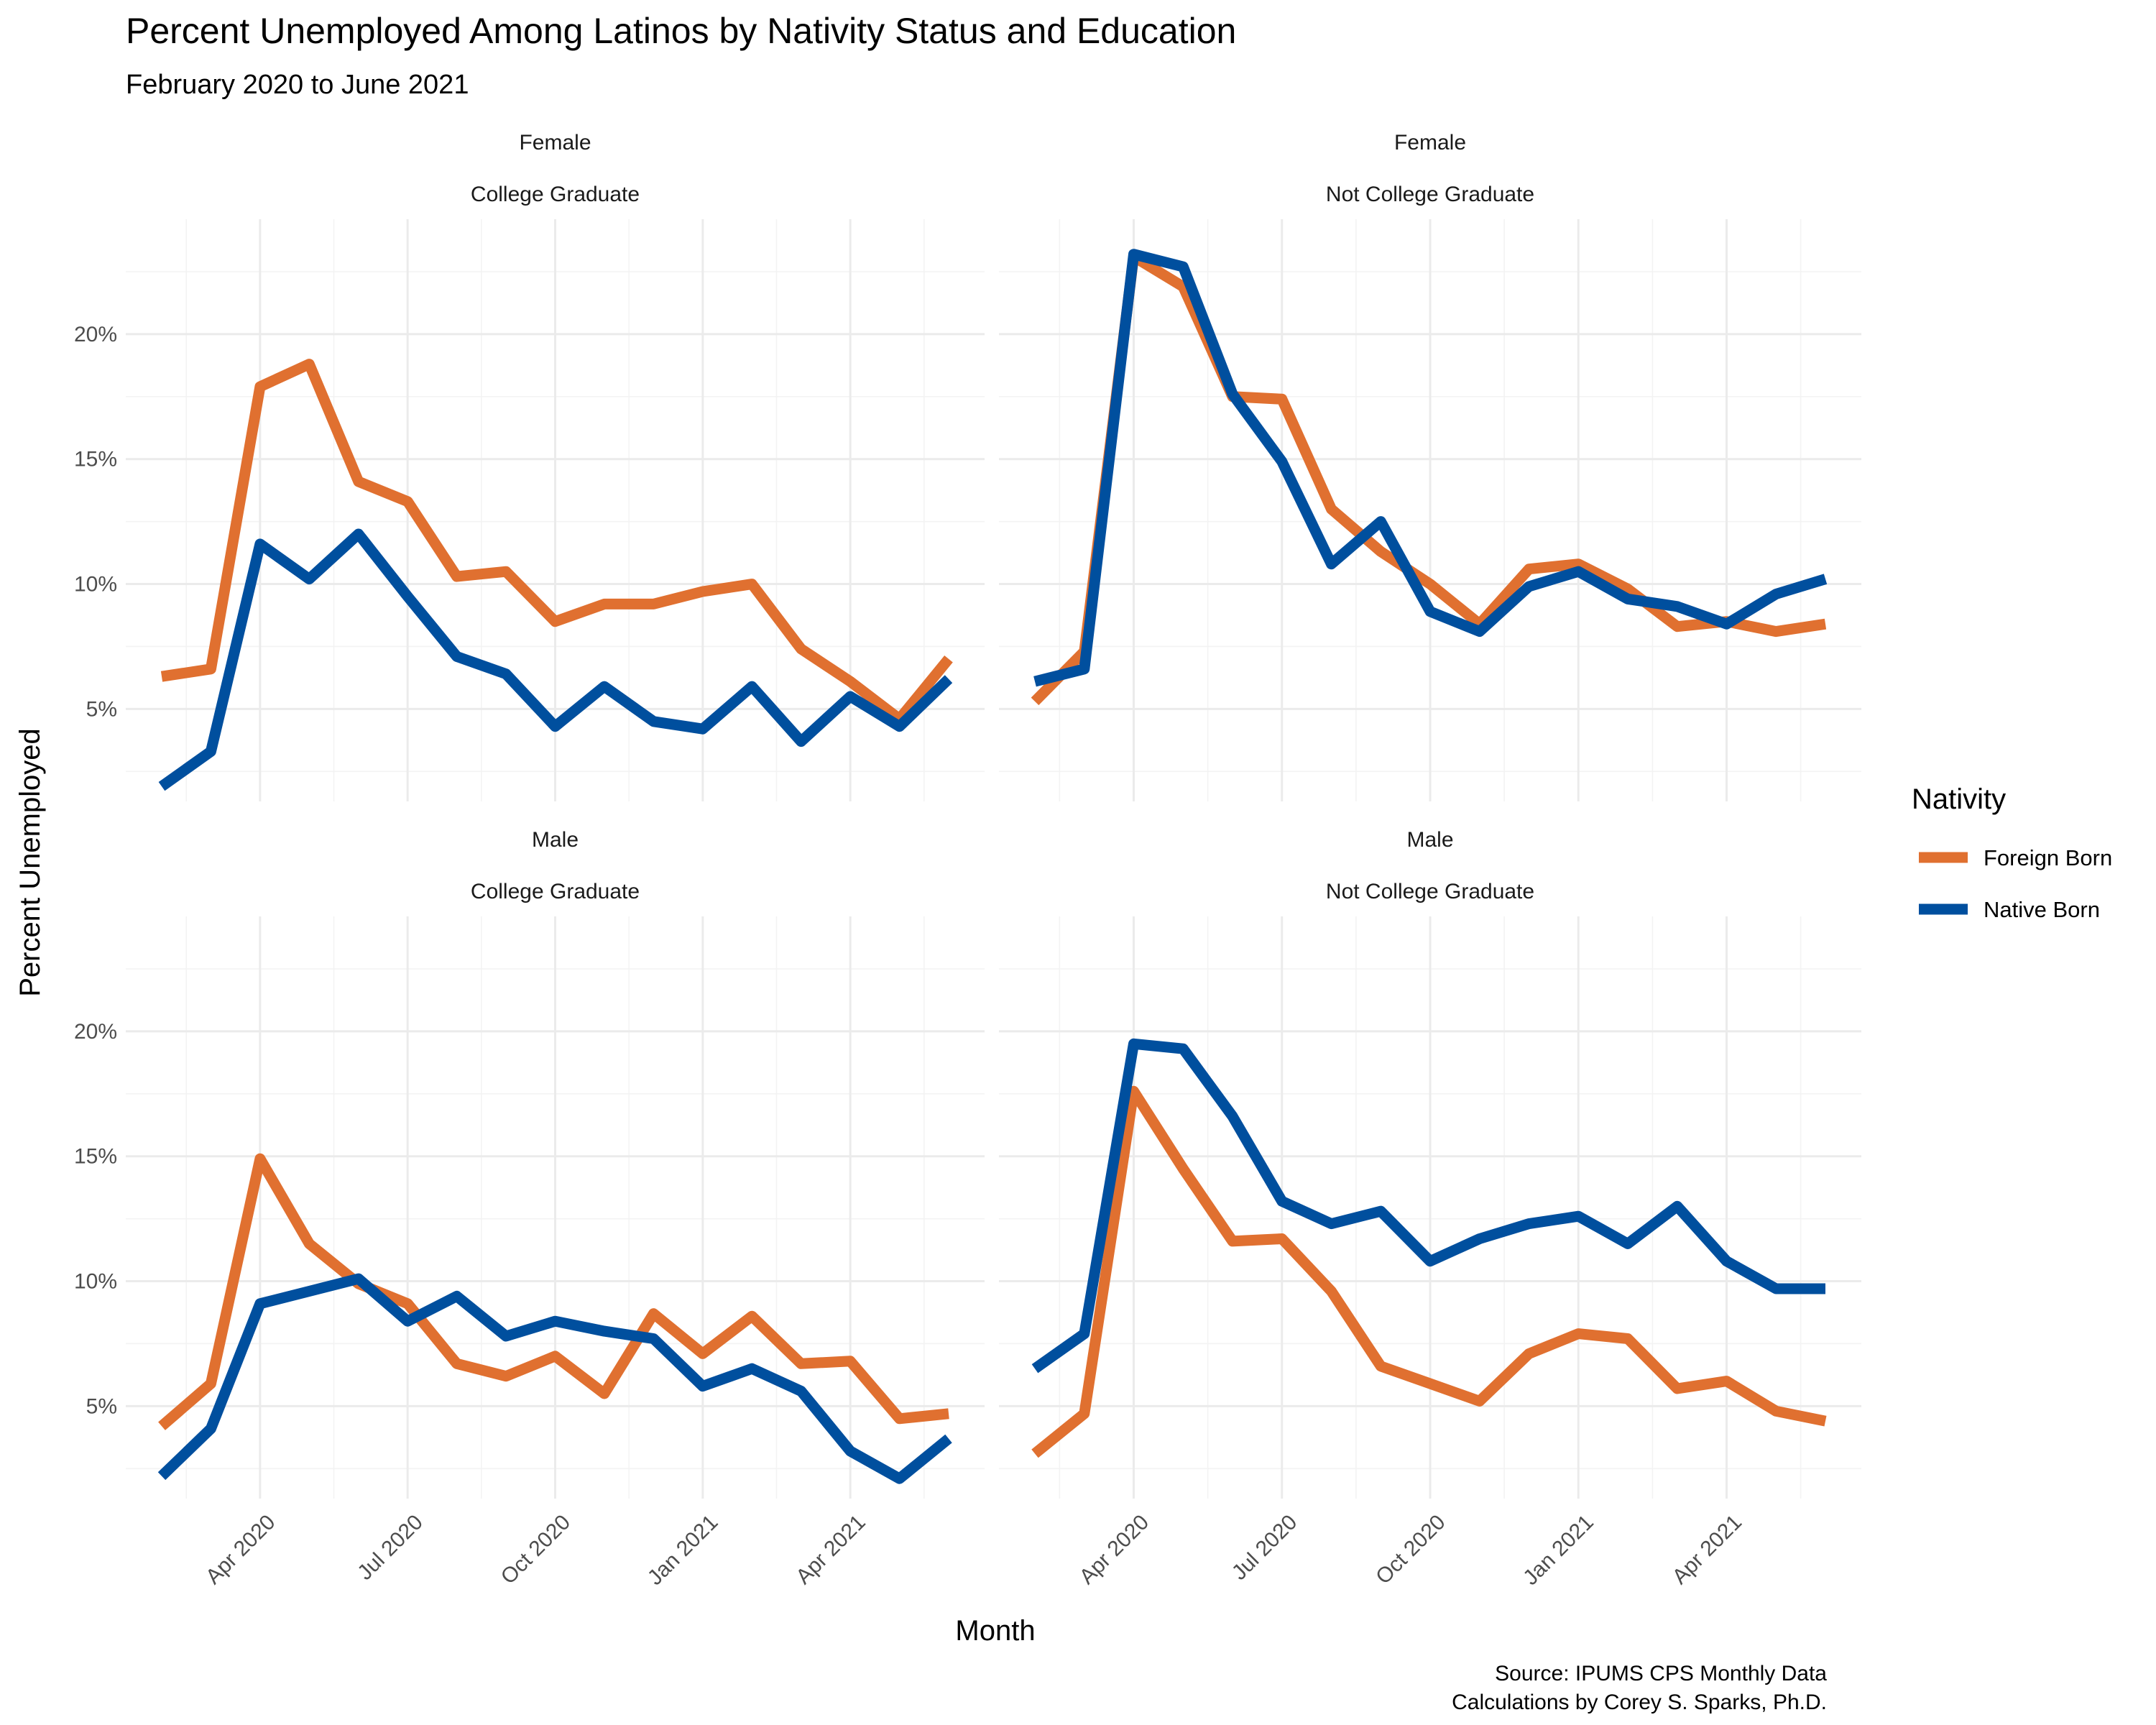 The height and width of the screenshot is (1725, 2156). I want to click on y-axis-ticks: 5% 10% 15% 20% 5% 10% 15% 20%, so click(96, 870).